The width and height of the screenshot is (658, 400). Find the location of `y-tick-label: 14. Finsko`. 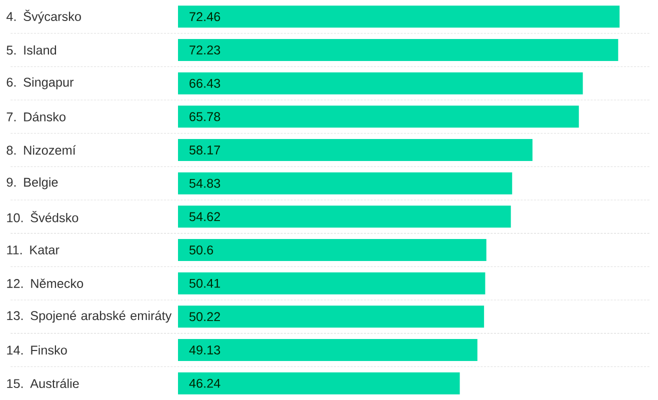

y-tick-label: 14. Finsko is located at coordinates (37, 350).